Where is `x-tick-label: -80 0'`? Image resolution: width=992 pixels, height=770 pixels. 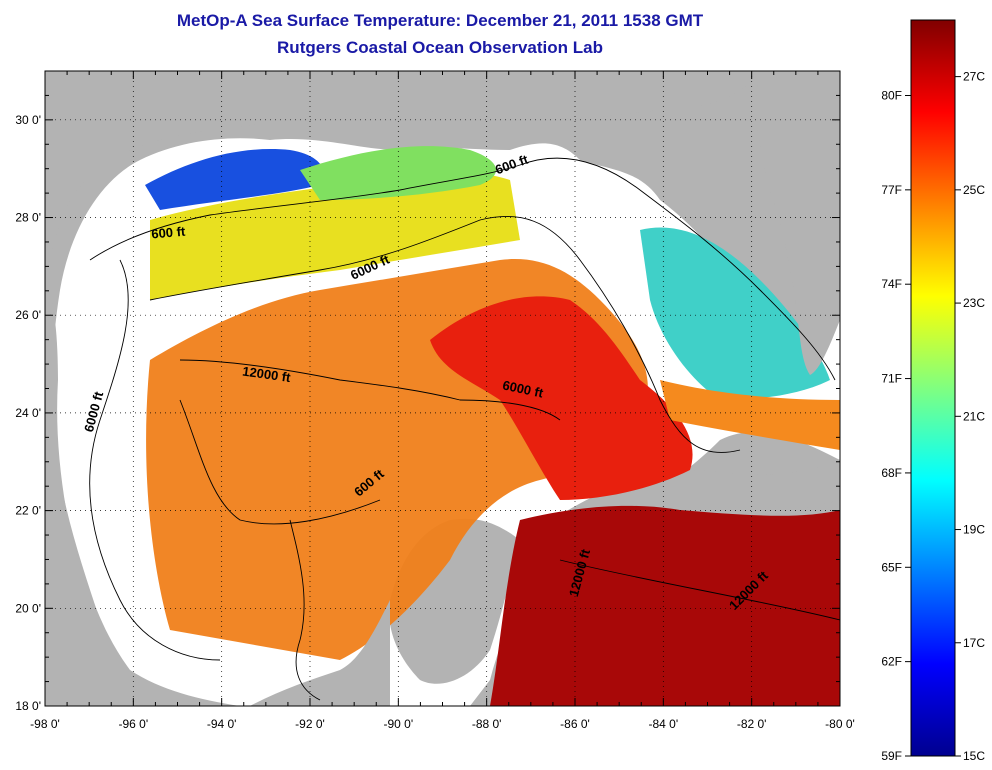
x-tick-label: -80 0' is located at coordinates (840, 724).